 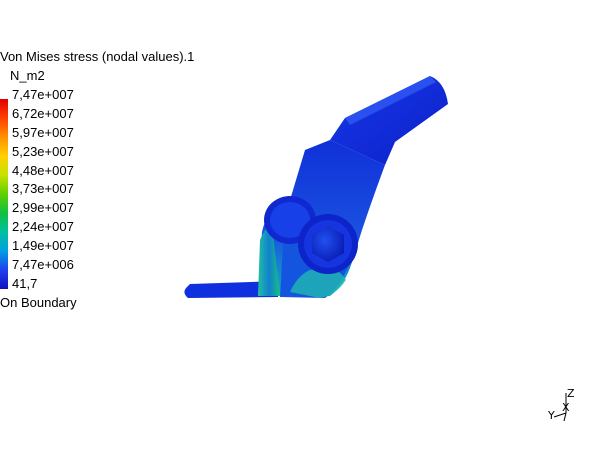 What do you see at coordinates (4, 194) in the screenshot?
I see `legend-color-bar` at bounding box center [4, 194].